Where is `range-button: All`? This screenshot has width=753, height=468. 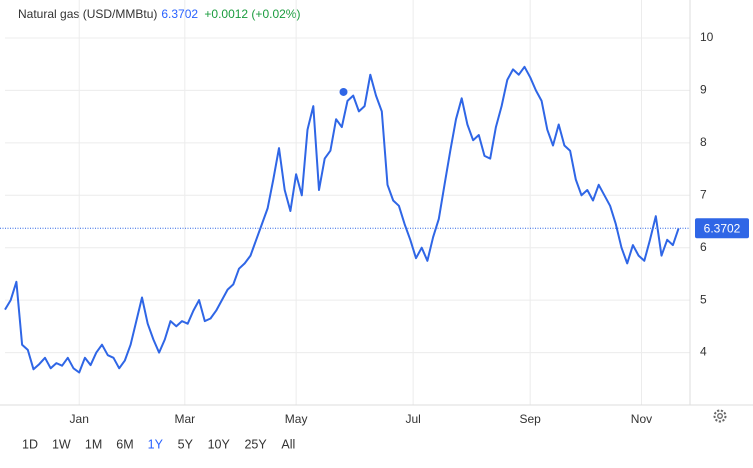 range-button: All is located at coordinates (288, 444).